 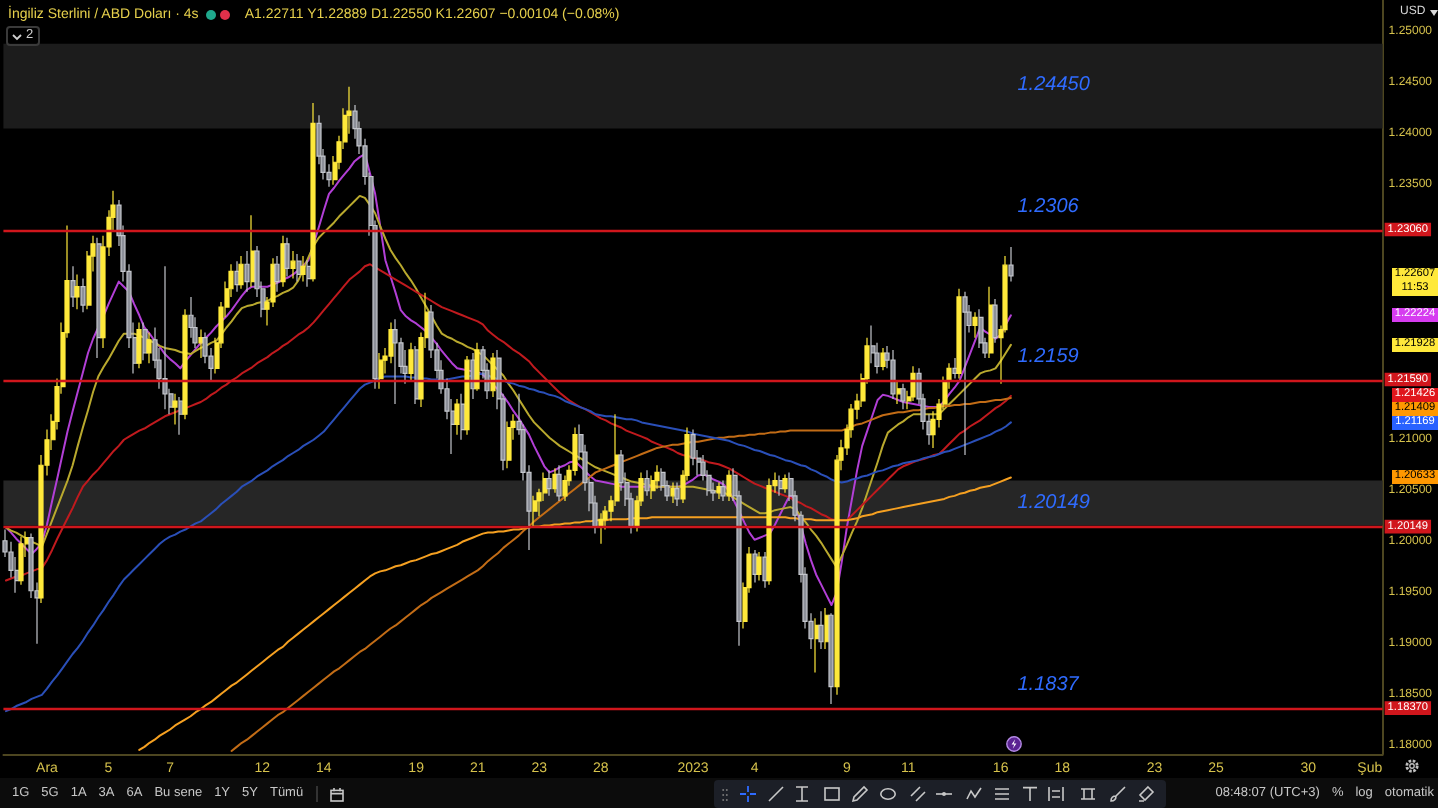 I want to click on annotation: 1.2159, so click(x=1048, y=356).